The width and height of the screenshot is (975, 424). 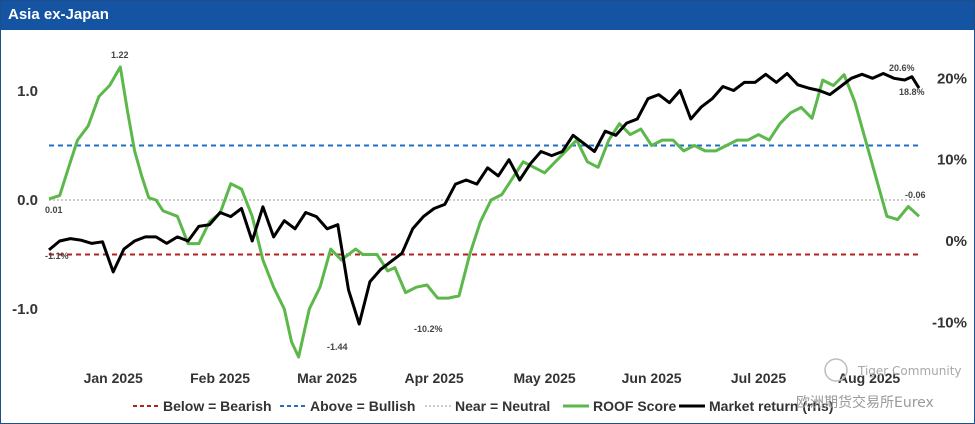 I want to click on legend-label-bullish: Above = Bullish, so click(x=362, y=406).